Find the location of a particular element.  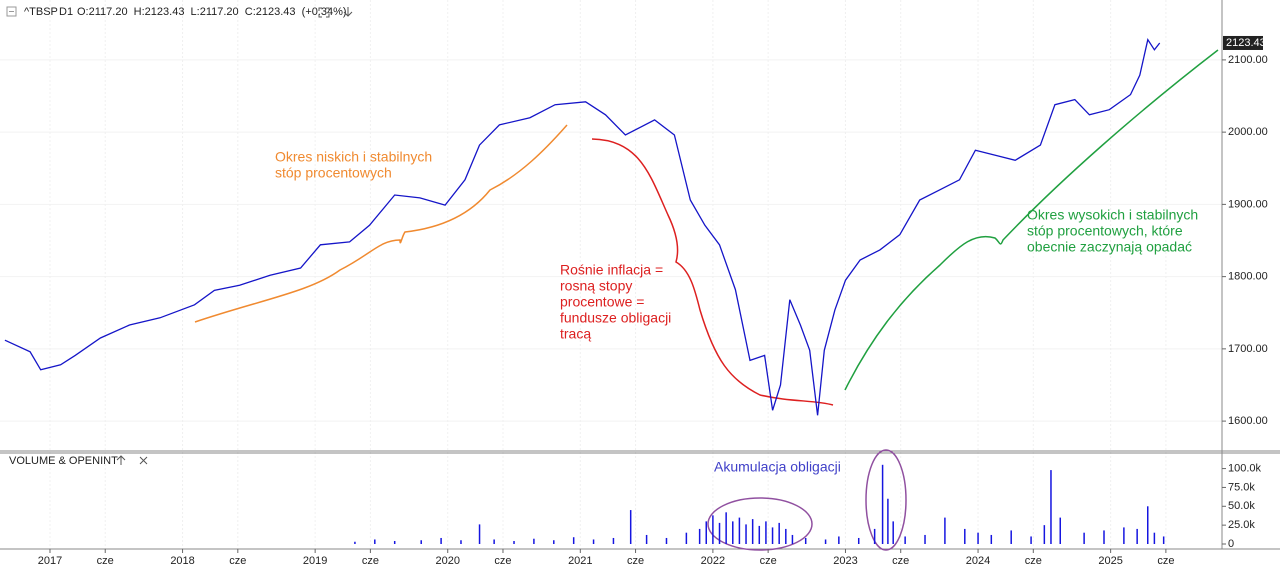

download-icon is located at coordinates (348, 12).